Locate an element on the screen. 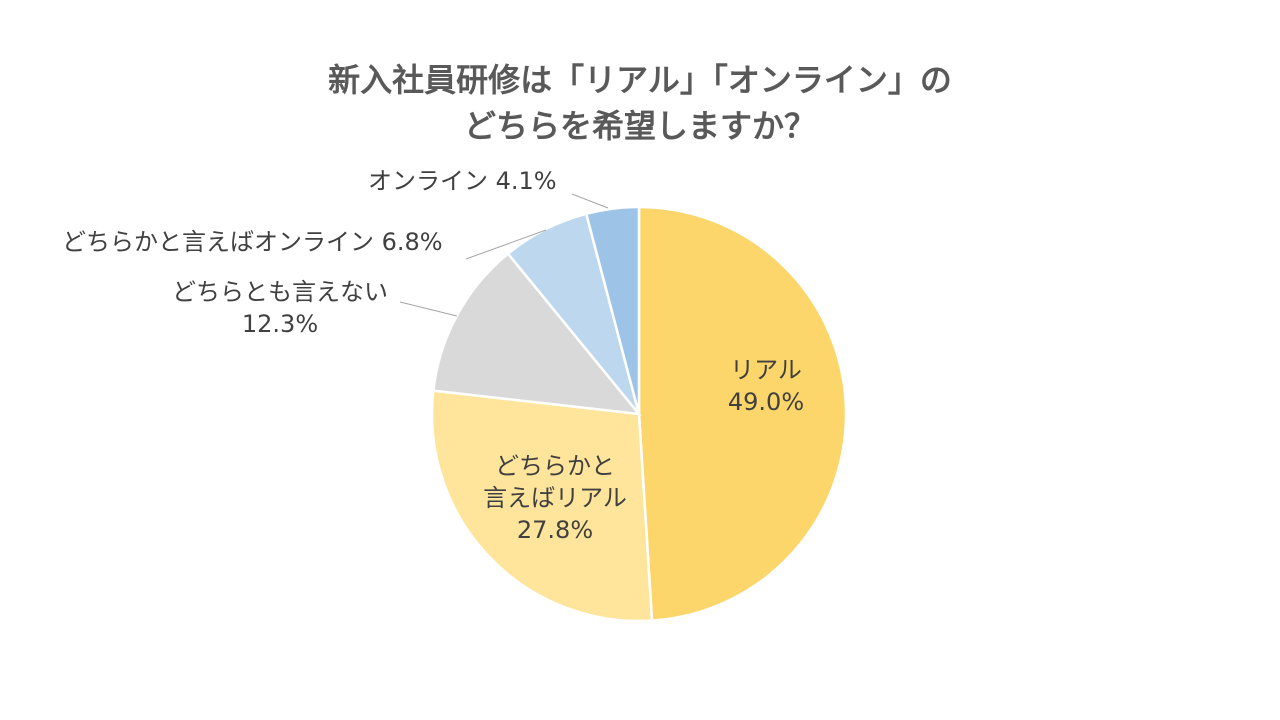  data-label-real: リアル 49.0% is located at coordinates (766, 386).